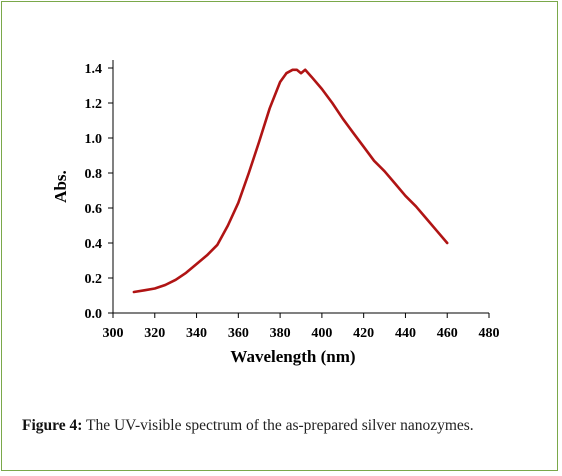  Describe the element at coordinates (113, 333) in the screenshot. I see `x-tick-label: 300` at that location.